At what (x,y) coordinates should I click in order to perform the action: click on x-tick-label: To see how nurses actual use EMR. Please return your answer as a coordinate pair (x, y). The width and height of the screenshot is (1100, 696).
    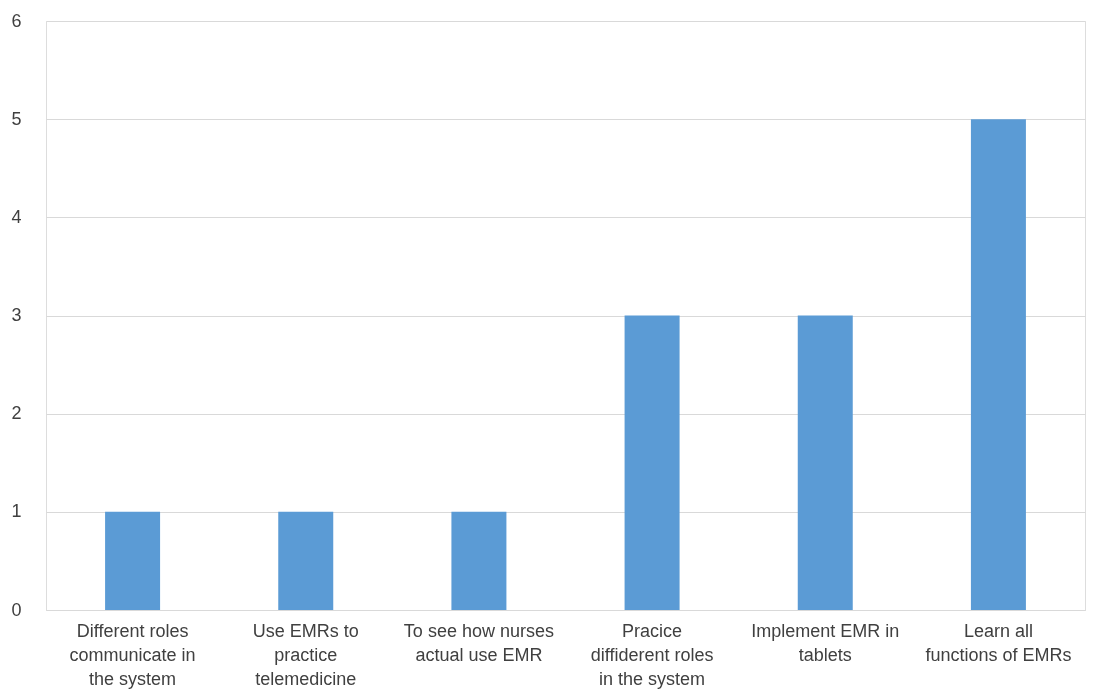
    Looking at the image, I should click on (478, 642).